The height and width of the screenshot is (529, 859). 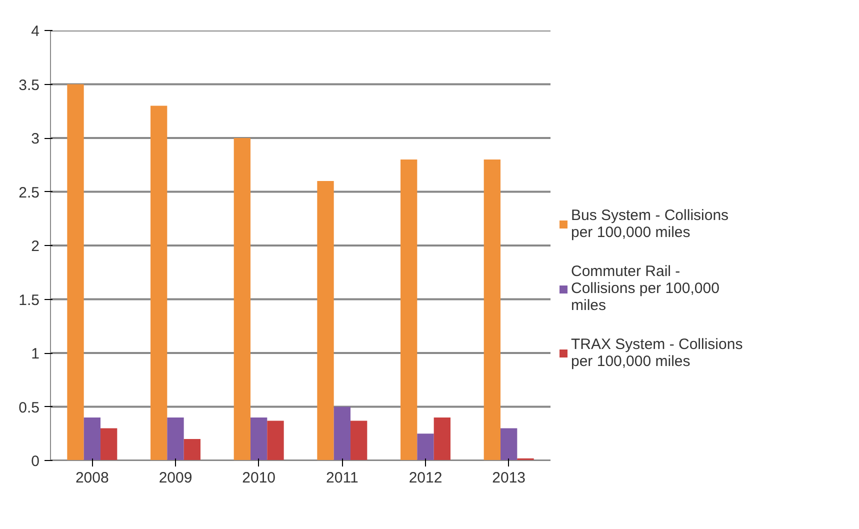 What do you see at coordinates (650, 224) in the screenshot?
I see `legend-label: Bus System - Collisions per 100,000 miles` at bounding box center [650, 224].